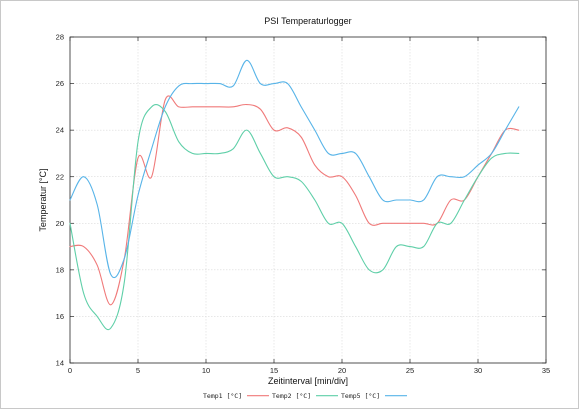  I want to click on y-tick-label: 22, so click(60, 176).